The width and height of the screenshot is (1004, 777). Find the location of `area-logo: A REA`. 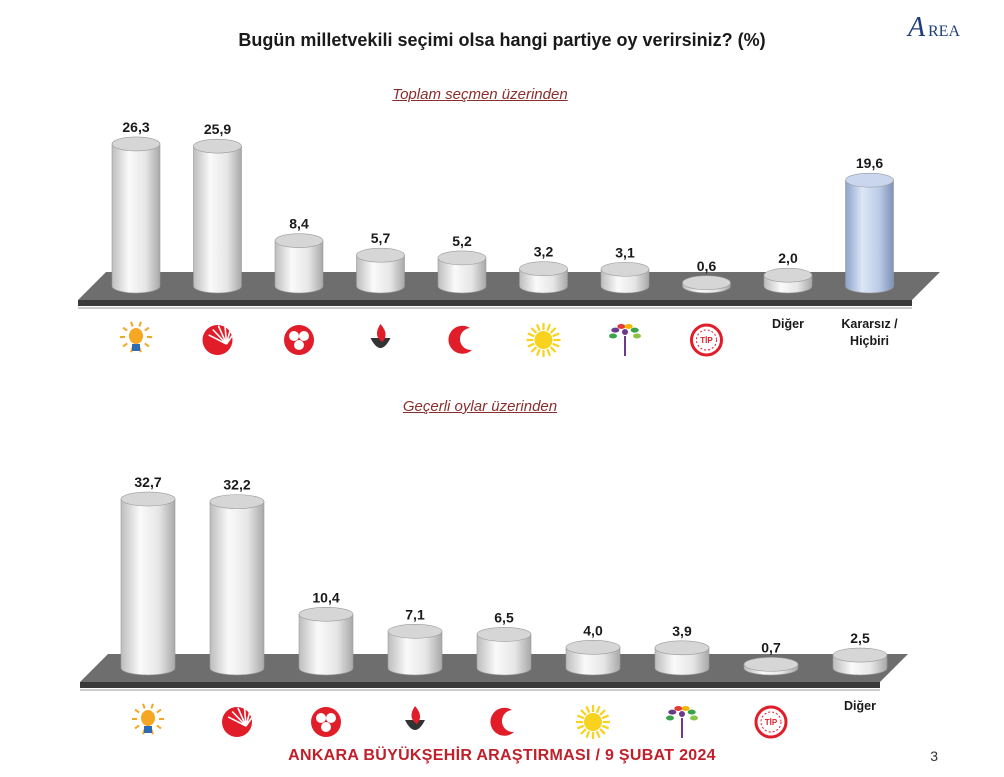

area-logo: A REA is located at coordinates (933, 27).